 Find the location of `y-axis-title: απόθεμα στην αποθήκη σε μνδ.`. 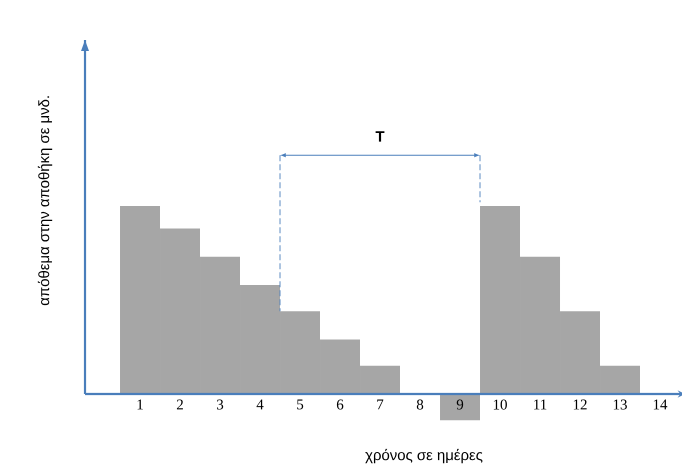

y-axis-title: απόθεμα στην αποθήκη σε μνδ. is located at coordinates (45, 201).